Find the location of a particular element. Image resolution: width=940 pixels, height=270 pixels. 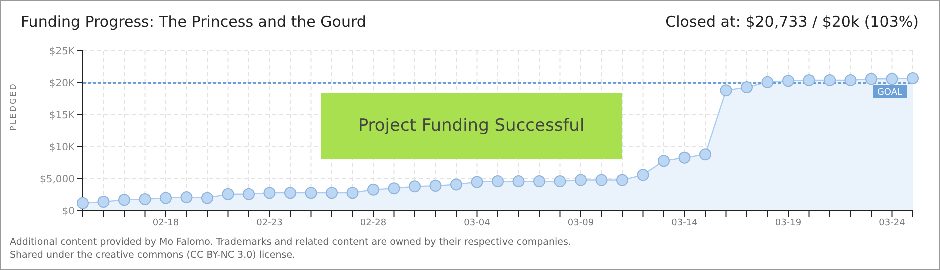

chart-subtitle: Closed at: $20,733 / $20k (103%) is located at coordinates (792, 22).